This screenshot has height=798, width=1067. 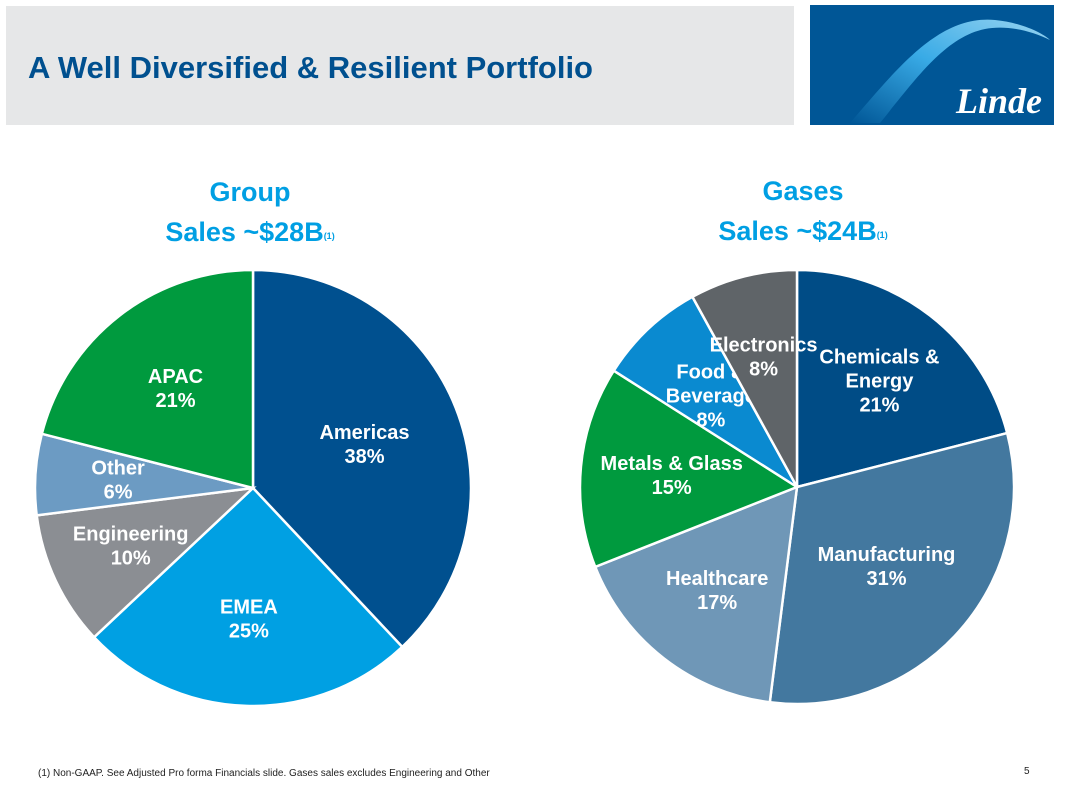 I want to click on group-title: Group, so click(x=250, y=192).